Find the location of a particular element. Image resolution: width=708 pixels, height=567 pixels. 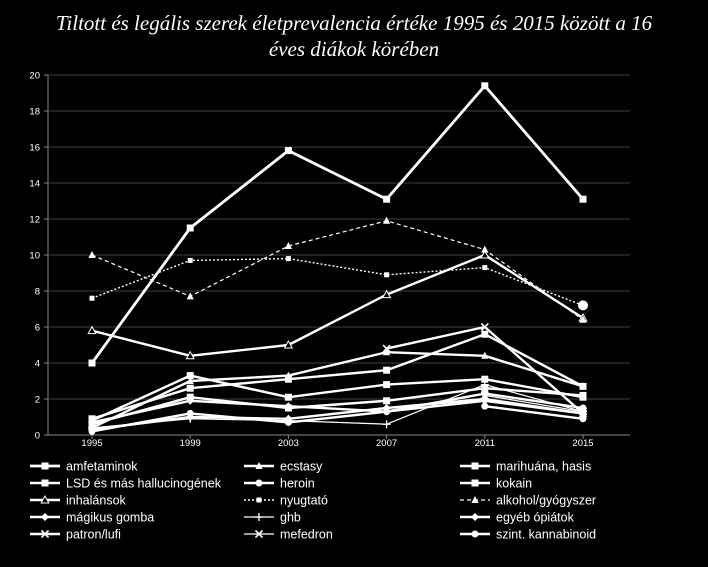

legend-item-alkohol-gyogyszer: alkohol/gyógyszer is located at coordinates (528, 501).